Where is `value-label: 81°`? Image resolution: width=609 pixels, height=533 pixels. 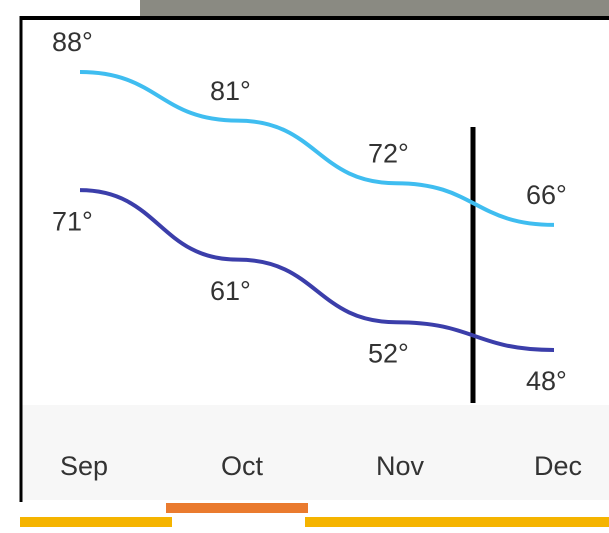 value-label: 81° is located at coordinates (230, 91).